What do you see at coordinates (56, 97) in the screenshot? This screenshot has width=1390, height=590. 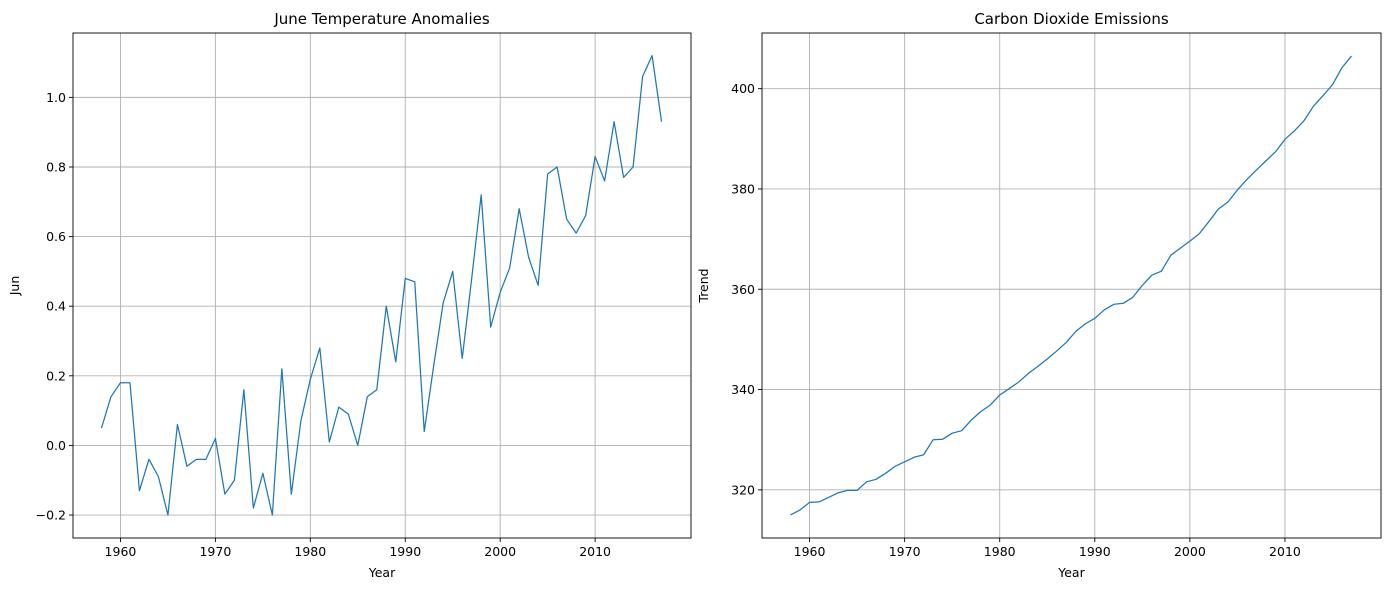 I see `y-tick-label: 1.0` at bounding box center [56, 97].